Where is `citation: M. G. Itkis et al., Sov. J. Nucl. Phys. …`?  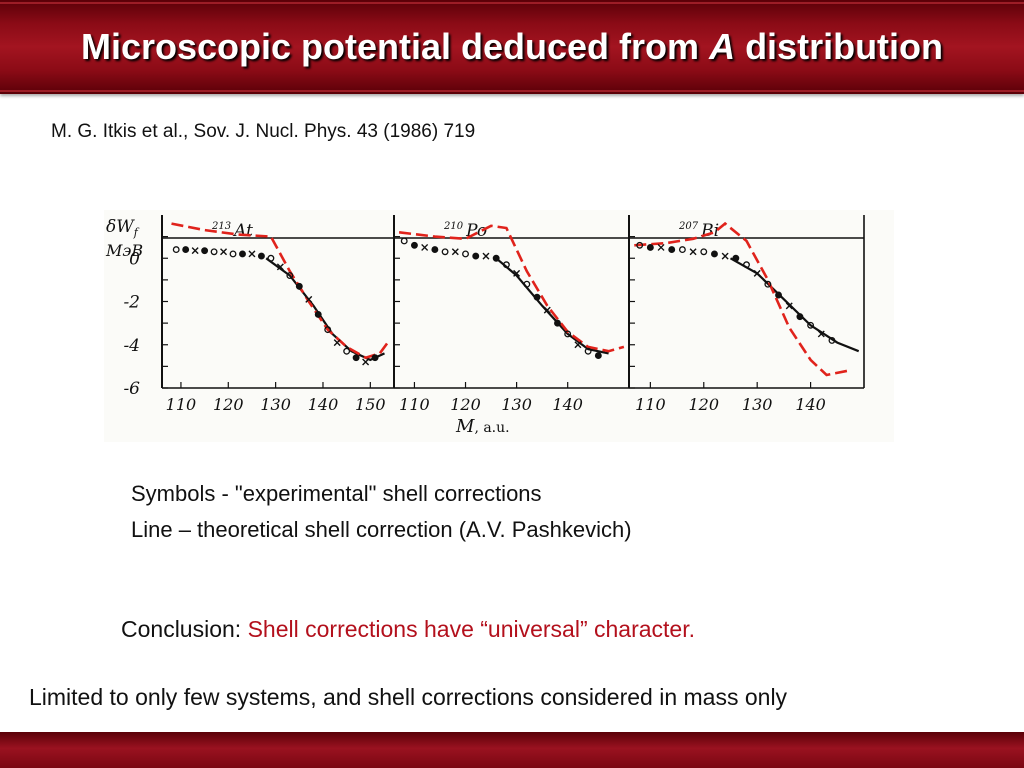
citation: M. G. Itkis et al., Sov. J. Nucl. Phys. … is located at coordinates (263, 131).